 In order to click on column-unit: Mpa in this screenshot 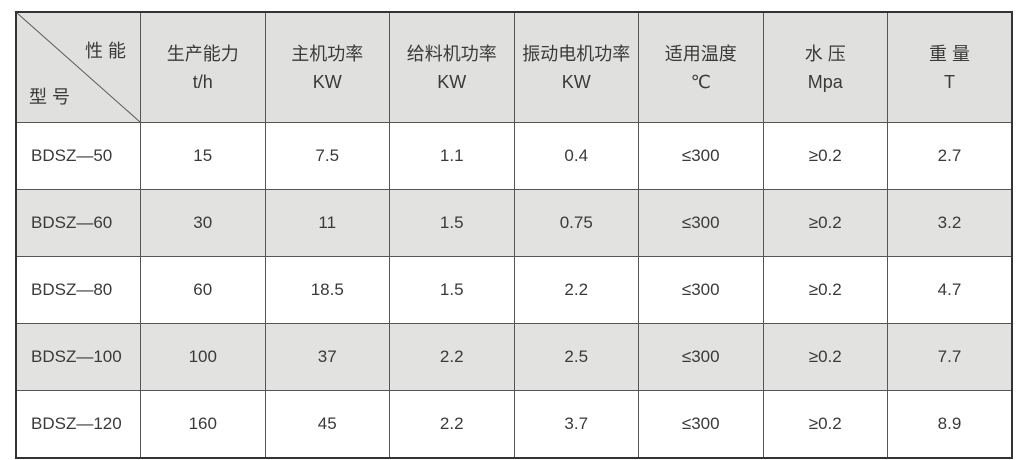, I will do `click(825, 81)`.